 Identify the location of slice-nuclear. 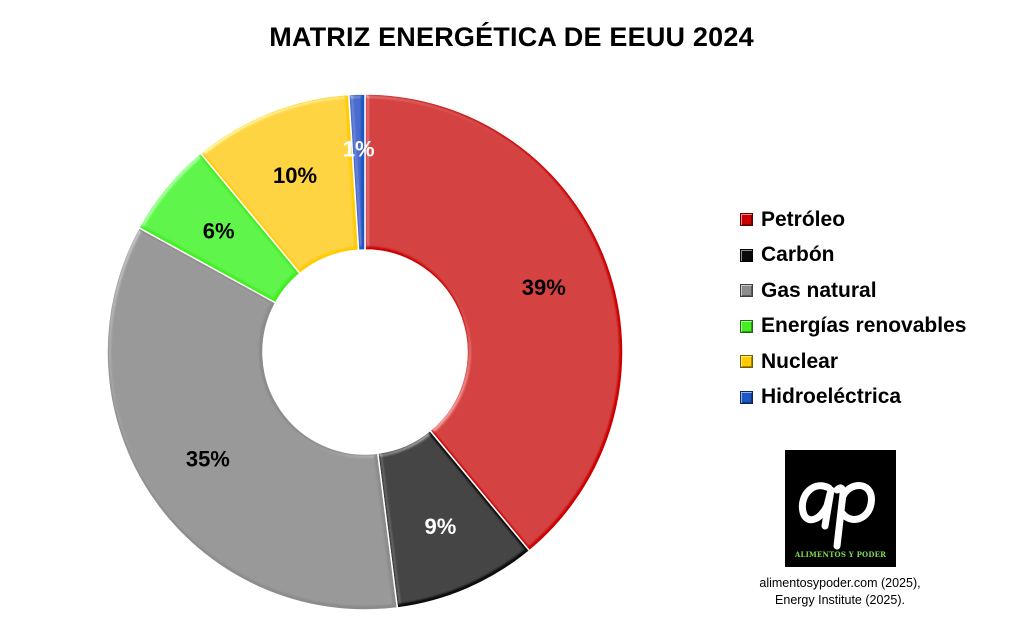
(279, 184).